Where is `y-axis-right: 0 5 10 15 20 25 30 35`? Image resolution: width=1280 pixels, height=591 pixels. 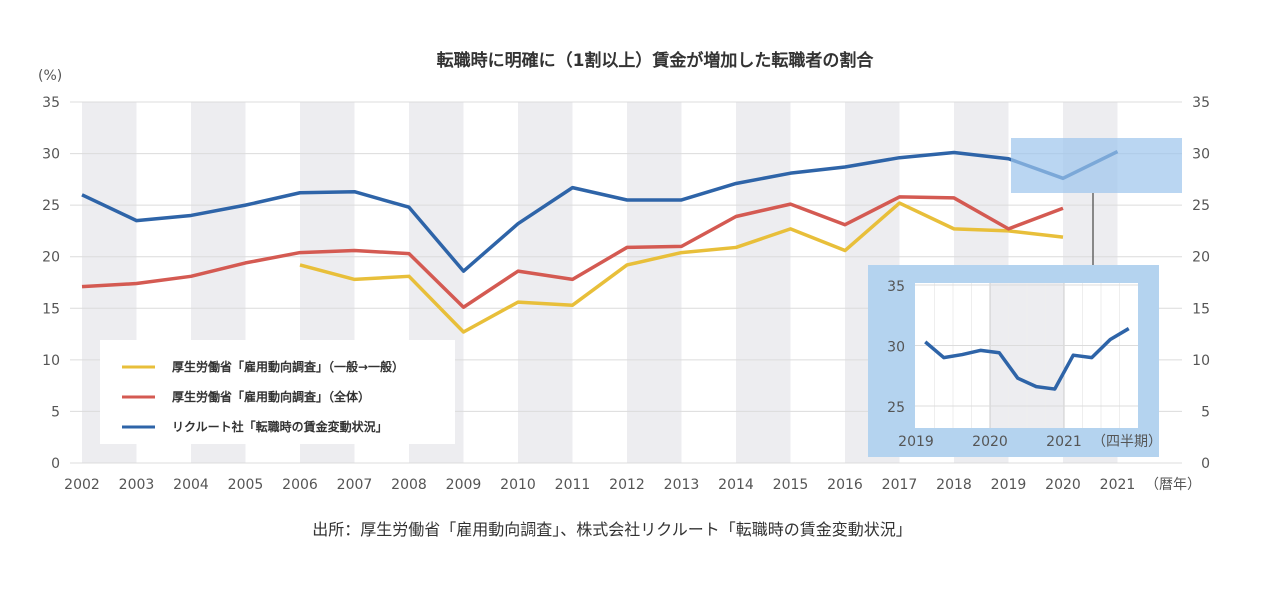
y-axis-right: 0 5 10 15 20 25 30 35 is located at coordinates (1201, 283).